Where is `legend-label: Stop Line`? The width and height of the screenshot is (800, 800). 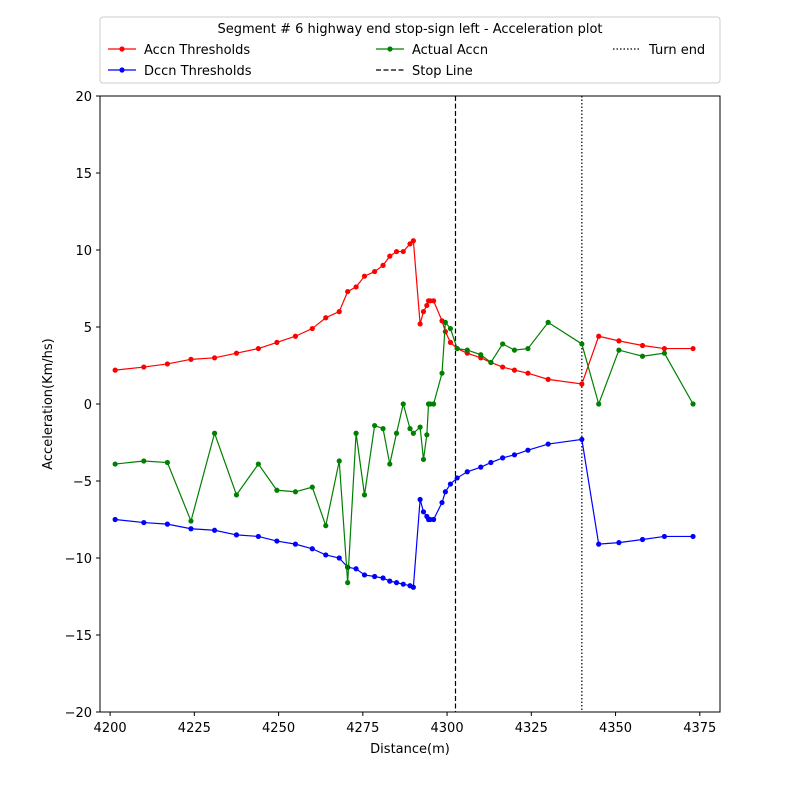 legend-label: Stop Line is located at coordinates (442, 71).